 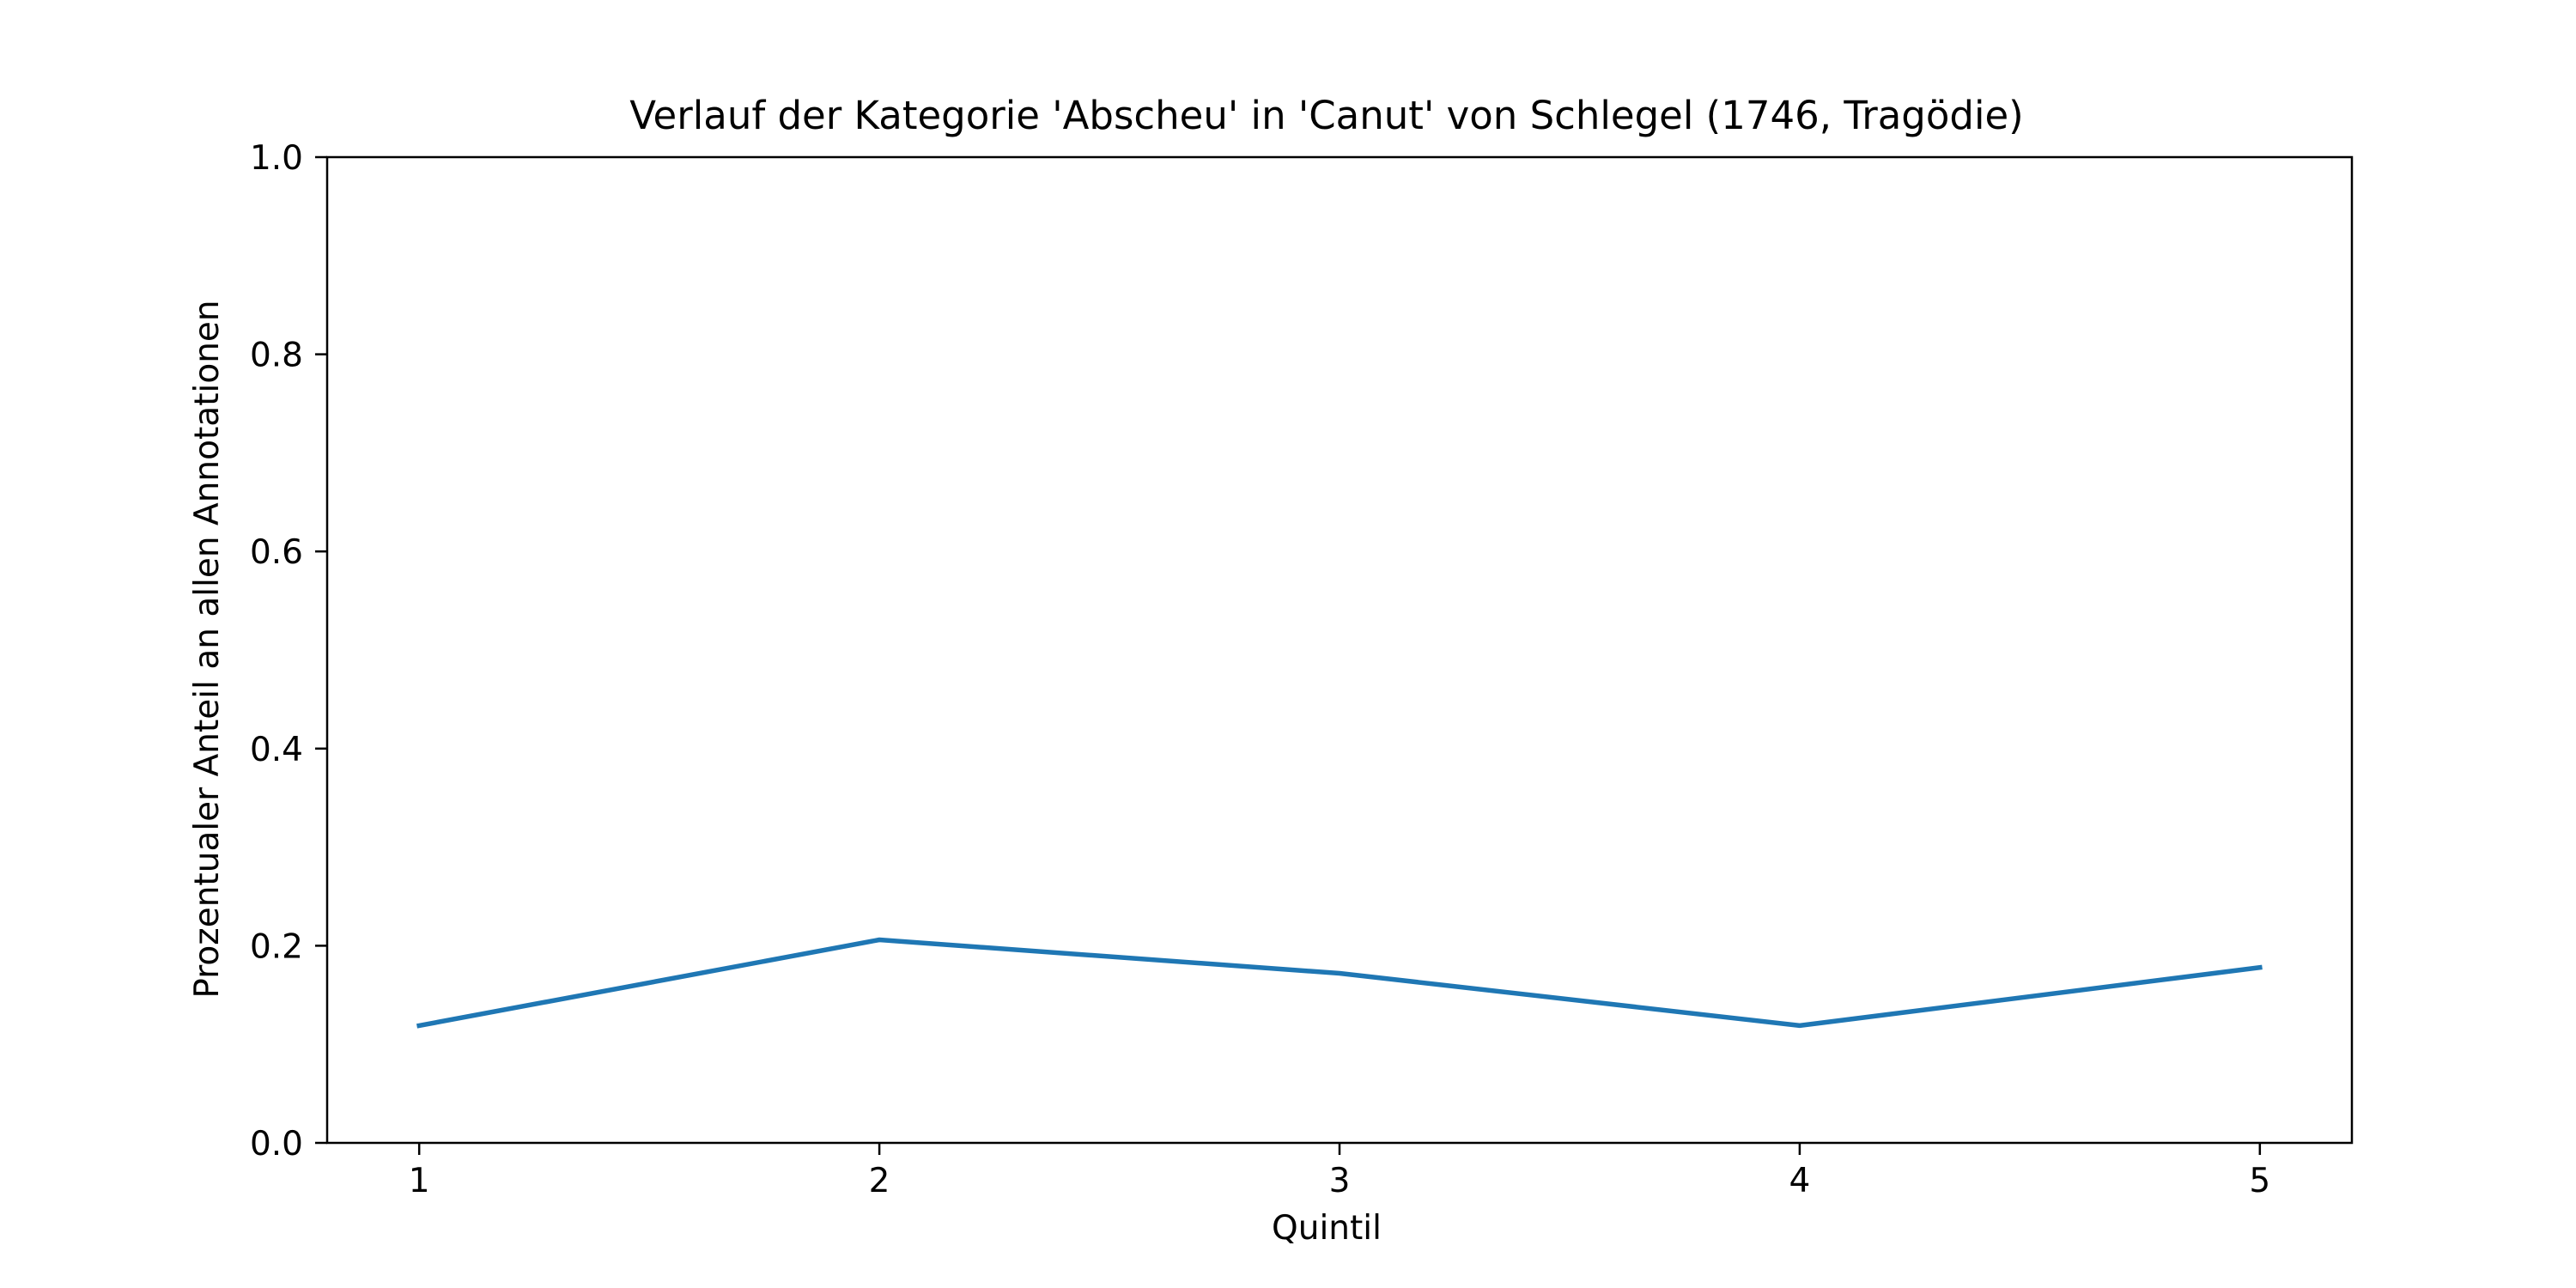 What do you see at coordinates (1327, 1228) in the screenshot?
I see `x-axis-label: Quintil` at bounding box center [1327, 1228].